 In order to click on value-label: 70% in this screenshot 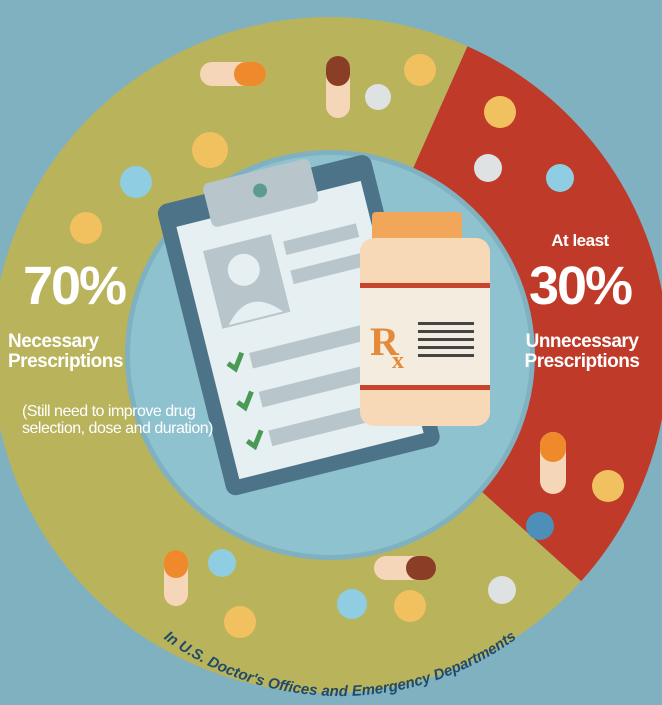, I will do `click(74, 286)`.